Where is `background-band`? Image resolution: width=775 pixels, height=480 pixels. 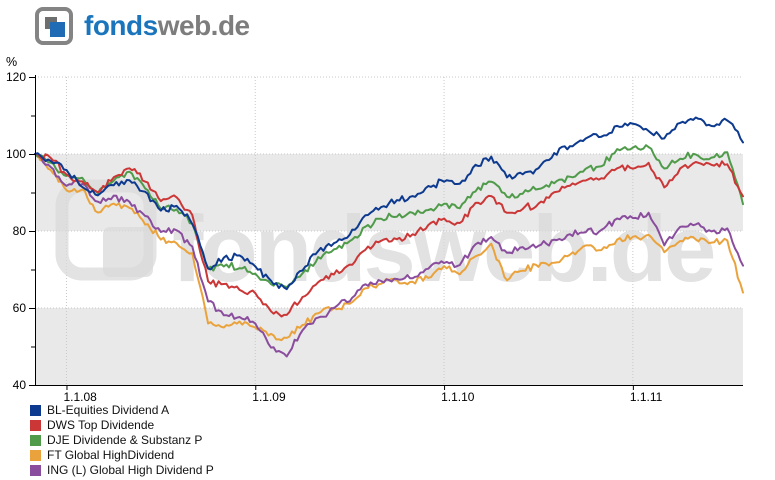 background-band is located at coordinates (389, 346).